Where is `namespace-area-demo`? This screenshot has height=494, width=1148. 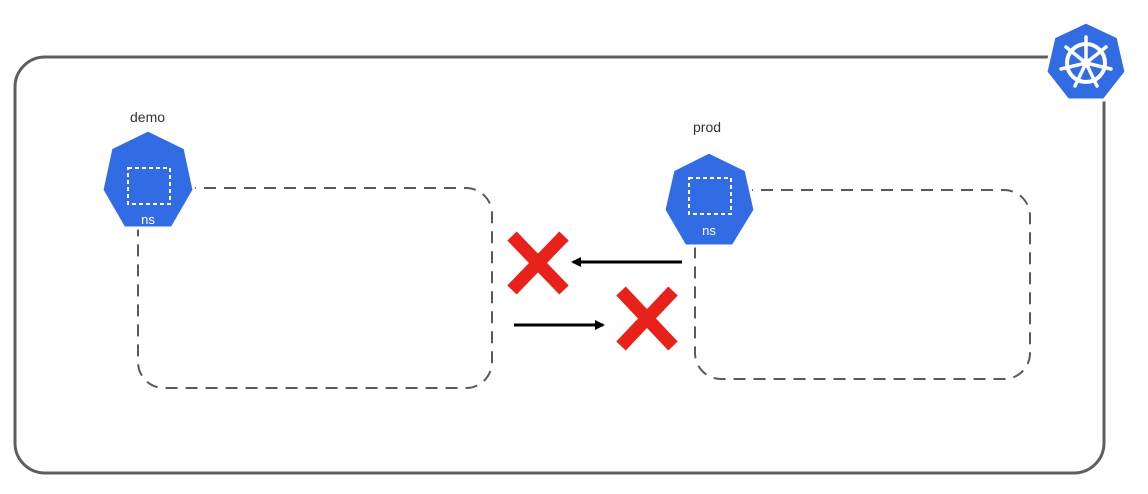 namespace-area-demo is located at coordinates (315, 288).